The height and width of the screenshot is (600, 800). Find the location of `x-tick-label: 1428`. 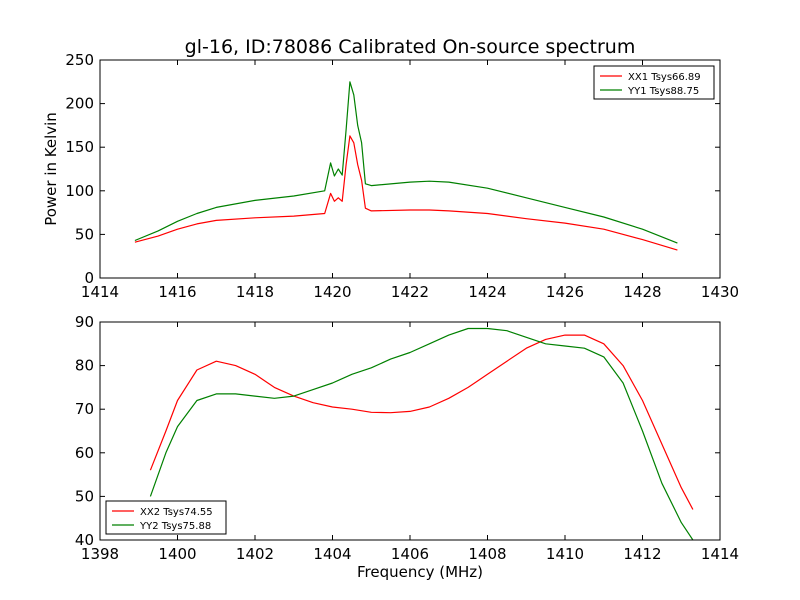

x-tick-label: 1428 is located at coordinates (642, 292).